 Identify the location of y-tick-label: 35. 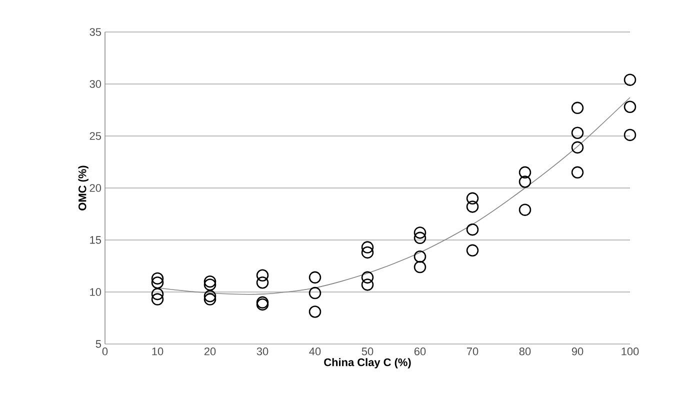
(96, 32).